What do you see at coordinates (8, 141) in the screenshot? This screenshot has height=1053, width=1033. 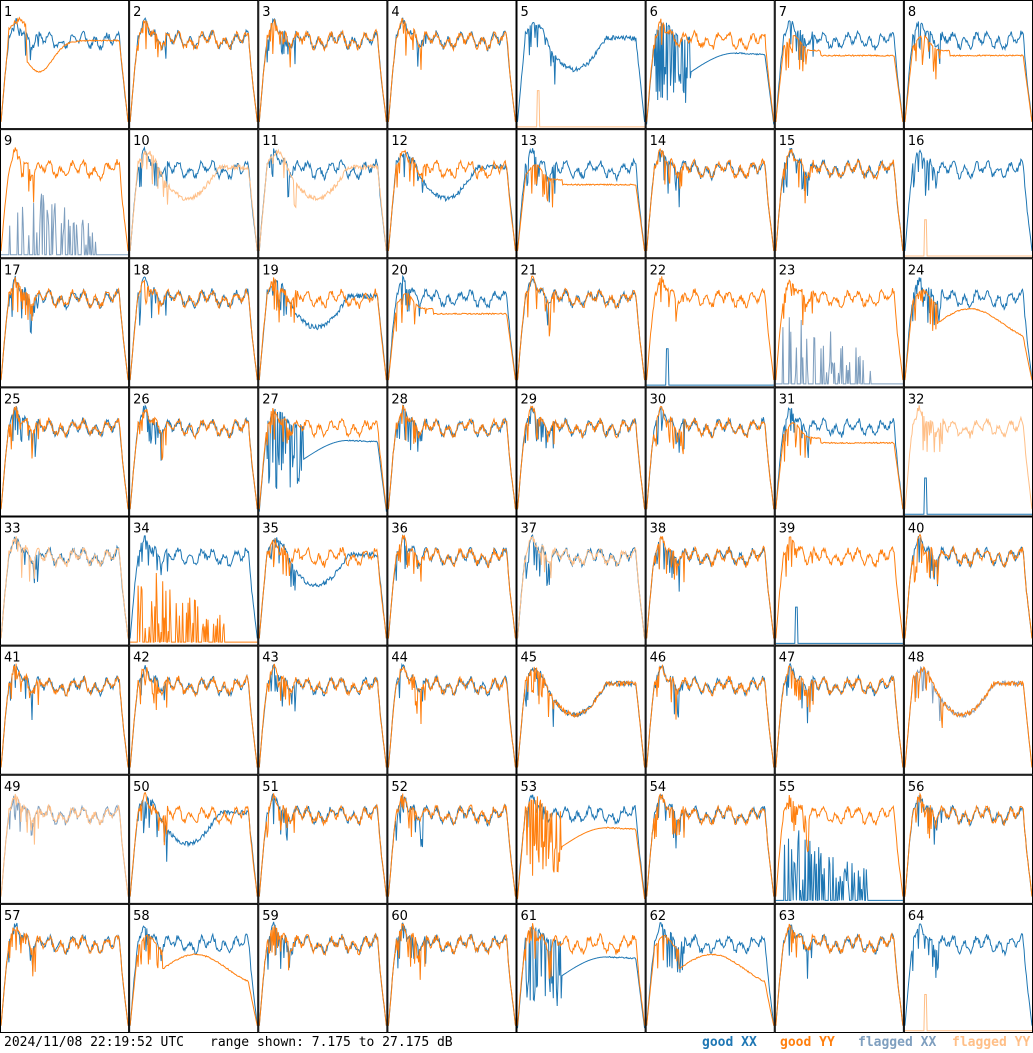 I see `tile-label: 9` at bounding box center [8, 141].